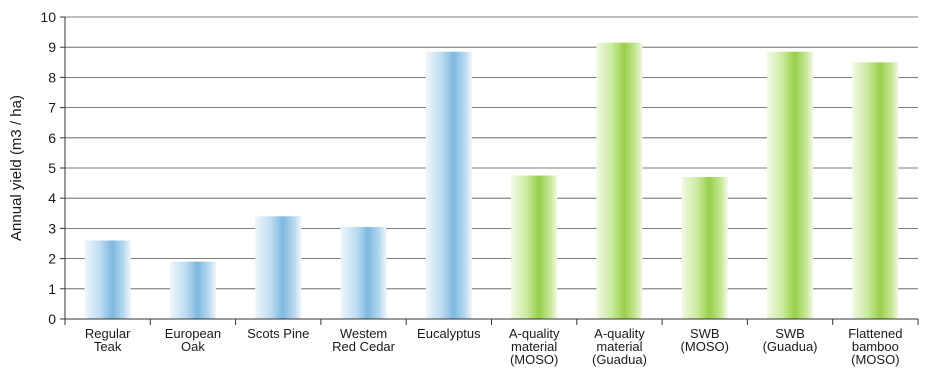 The width and height of the screenshot is (947, 378). What do you see at coordinates (52, 138) in the screenshot?
I see `y-tick-label: 6` at bounding box center [52, 138].